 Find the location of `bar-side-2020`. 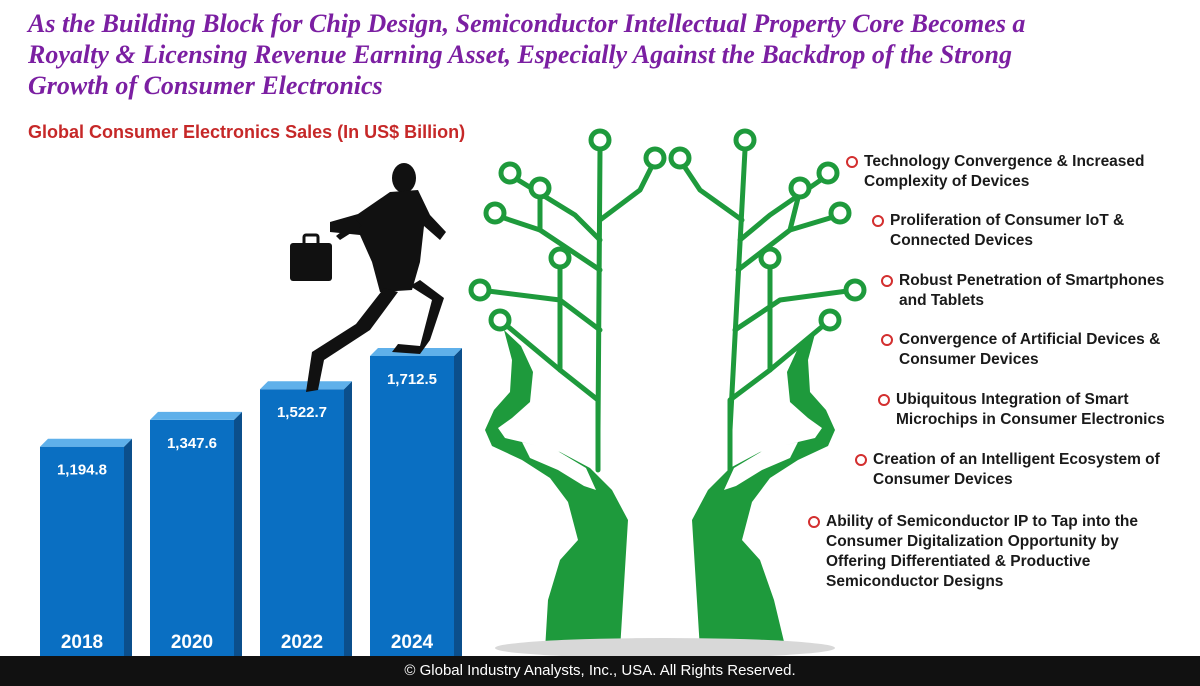

bar-side-2020 is located at coordinates (238, 533).